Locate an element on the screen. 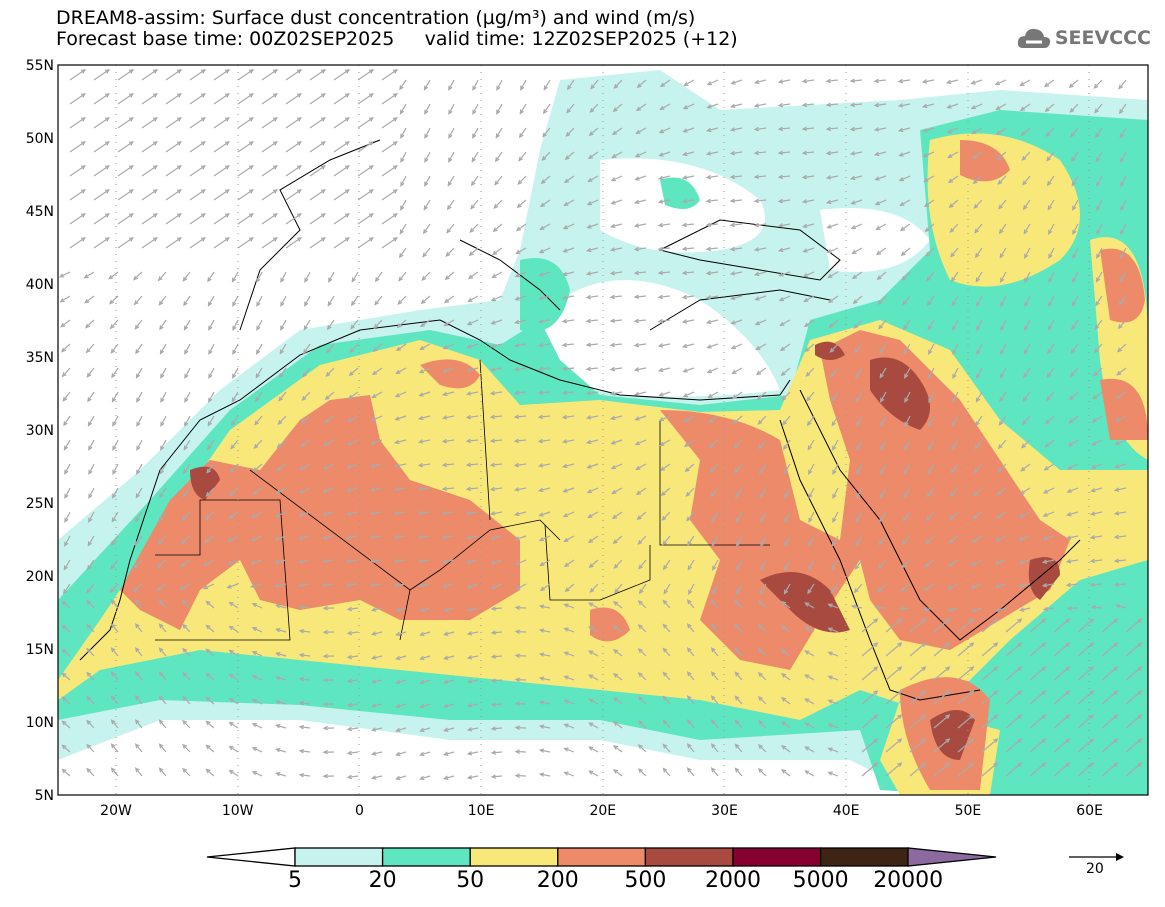 The width and height of the screenshot is (1165, 907). lon-label: 0 is located at coordinates (359, 811).